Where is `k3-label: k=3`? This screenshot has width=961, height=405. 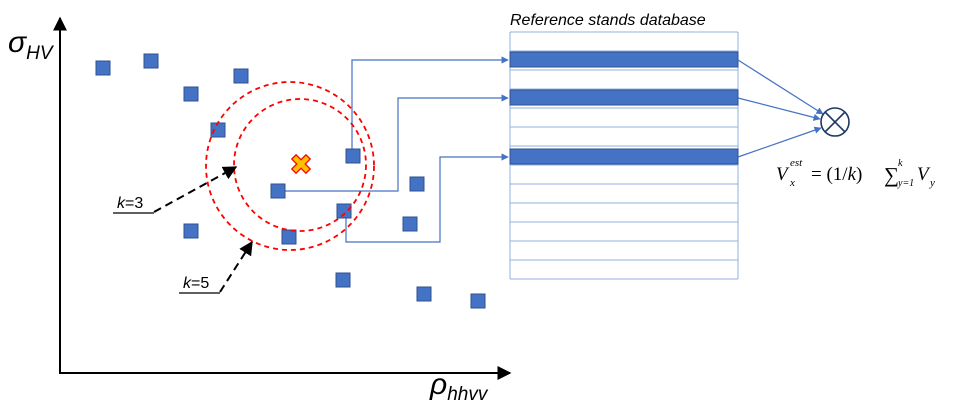
k3-label: k=3 is located at coordinates (130, 203).